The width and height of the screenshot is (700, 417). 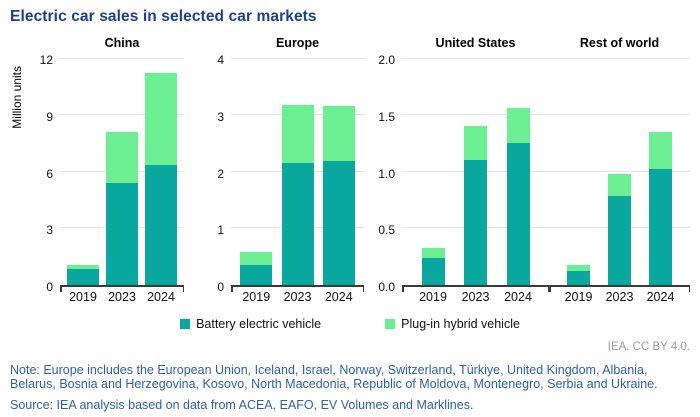 I want to click on plug-in-hybrid-swatch-icon, so click(x=390, y=324).